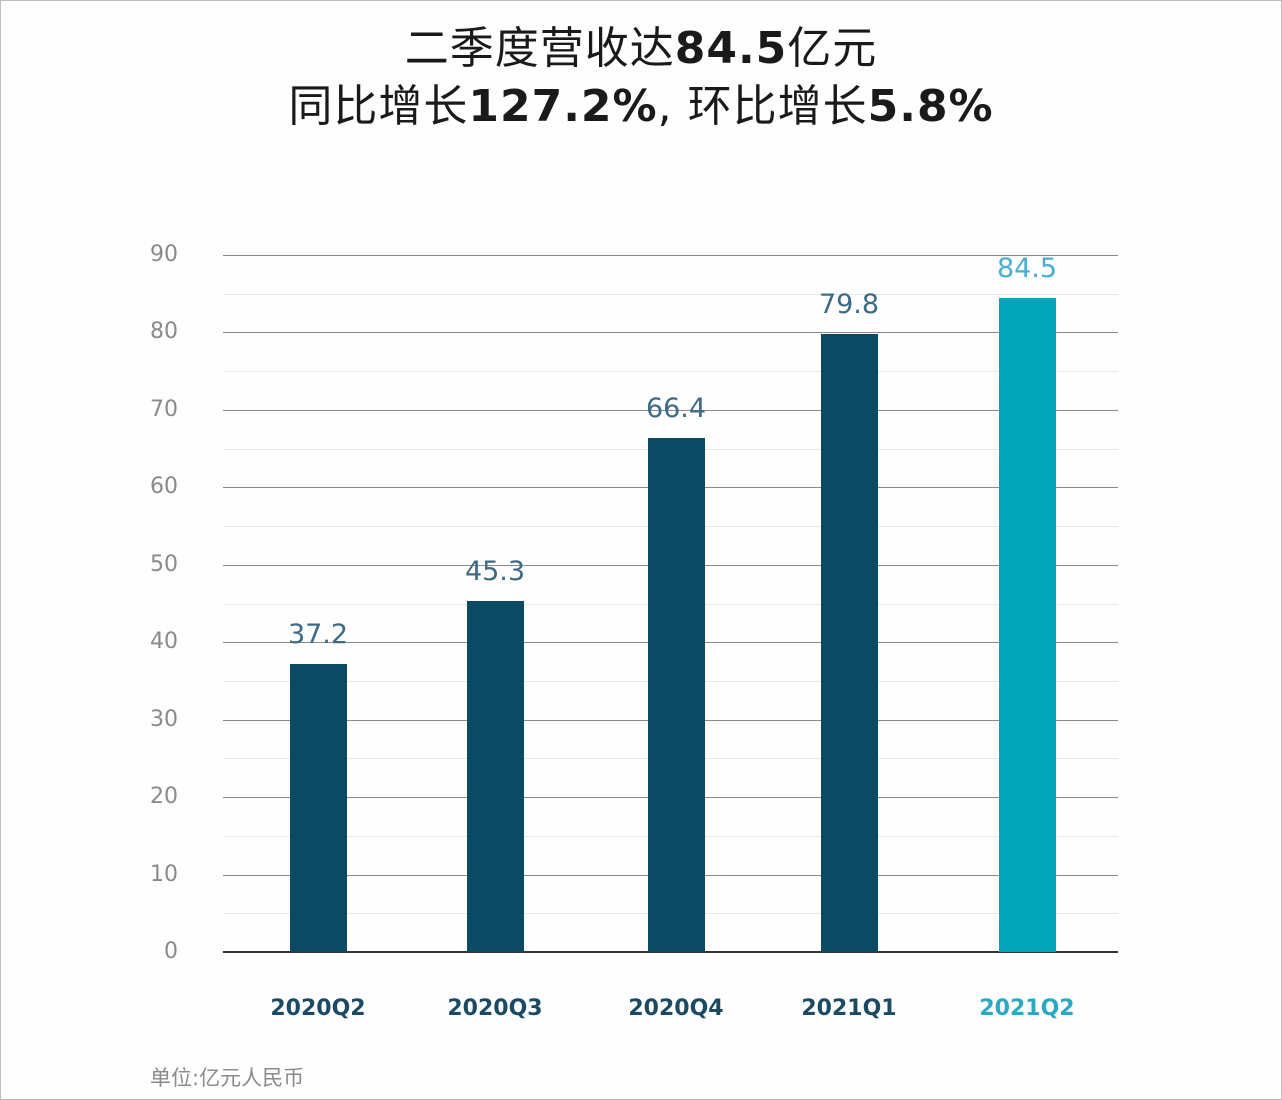 The width and height of the screenshot is (1282, 1100). I want to click on yoy-label: 同比增长, so click(378, 106).